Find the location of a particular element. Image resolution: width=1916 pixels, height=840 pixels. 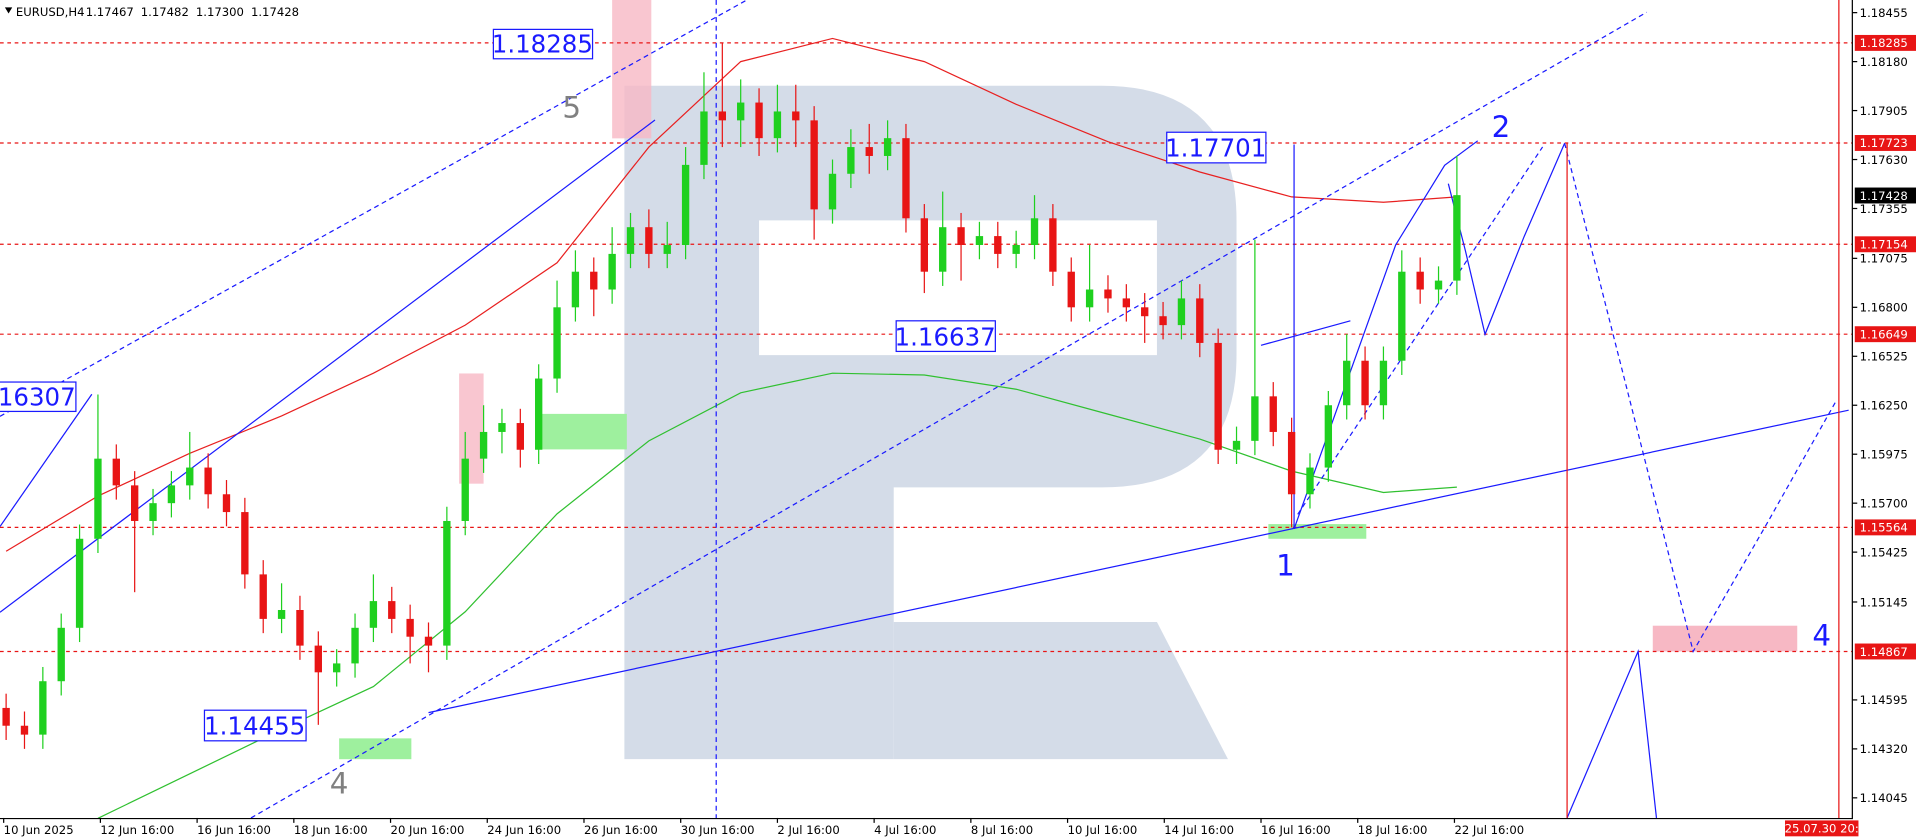

y-tick-label: 1.15425 is located at coordinates (1884, 552).